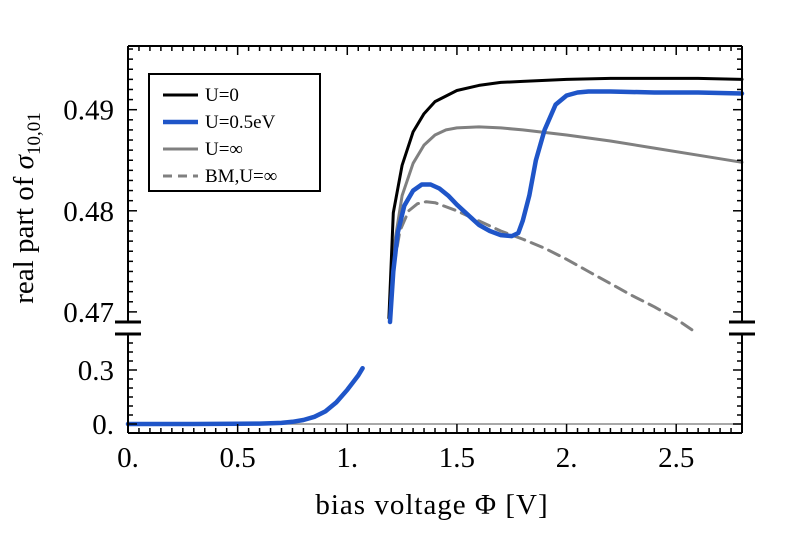 The height and width of the screenshot is (533, 806). I want to click on axis-break-markers, so click(435, 328).